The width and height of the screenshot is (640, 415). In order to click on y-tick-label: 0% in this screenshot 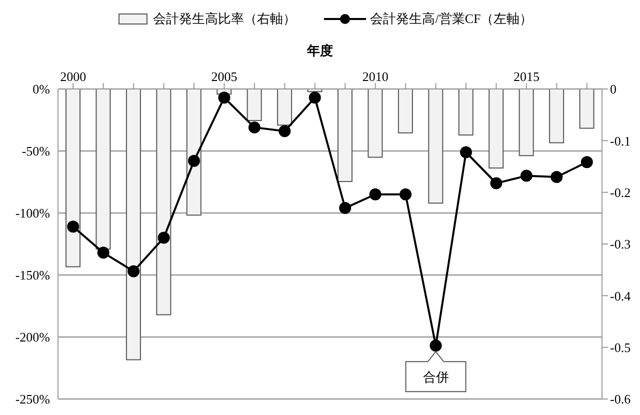, I will do `click(41, 89)`.